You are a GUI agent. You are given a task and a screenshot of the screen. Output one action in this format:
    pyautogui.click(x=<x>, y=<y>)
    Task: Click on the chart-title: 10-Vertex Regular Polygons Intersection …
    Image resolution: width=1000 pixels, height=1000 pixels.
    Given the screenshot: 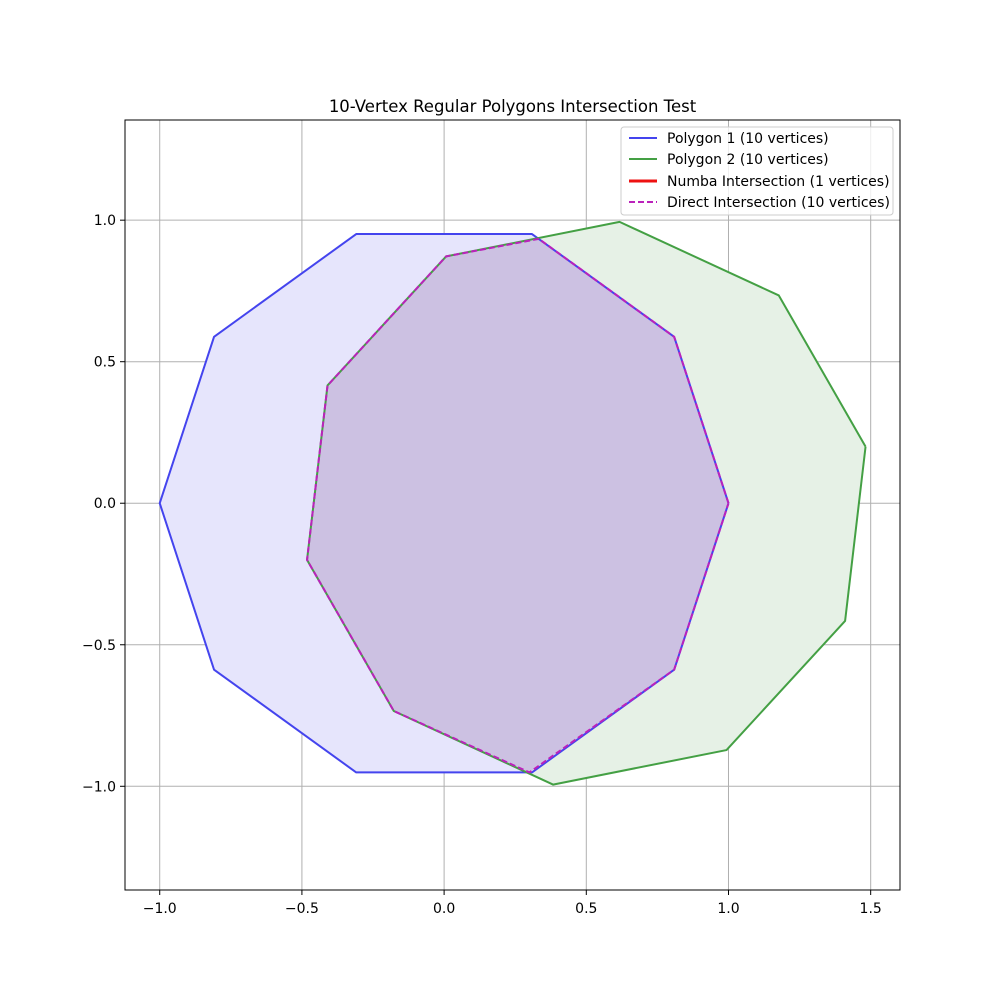 What is the action you would take?
    pyautogui.click(x=513, y=106)
    